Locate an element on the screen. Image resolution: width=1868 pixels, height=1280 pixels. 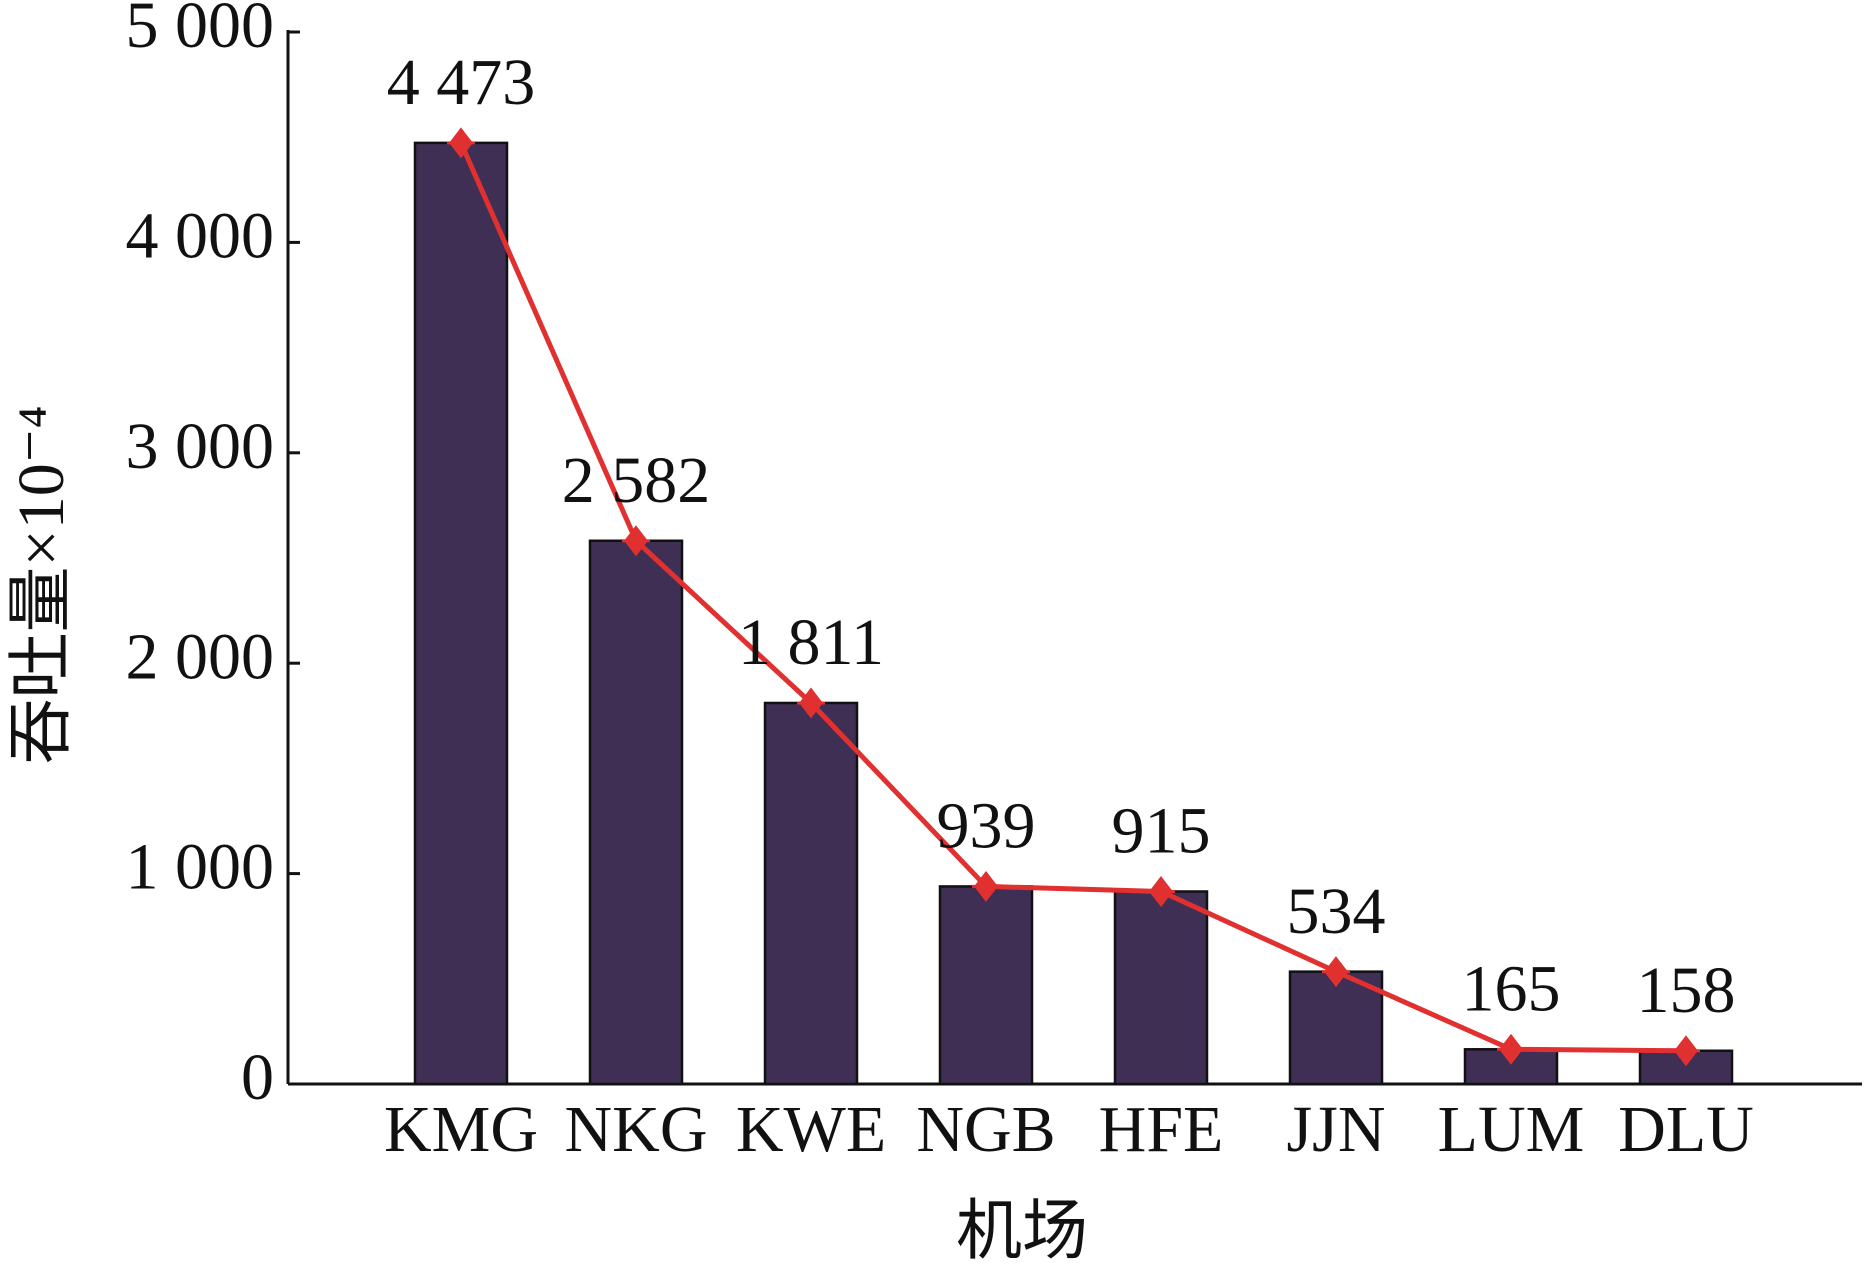
x-tick-label: HFE is located at coordinates (1161, 1129).